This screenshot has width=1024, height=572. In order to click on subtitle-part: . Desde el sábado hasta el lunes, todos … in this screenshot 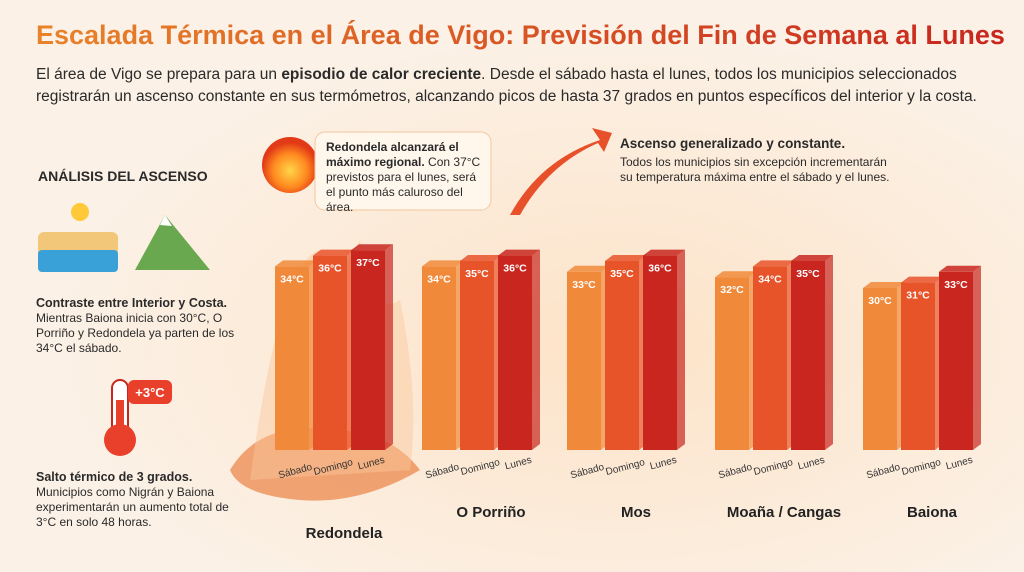, I will do `click(506, 85)`.